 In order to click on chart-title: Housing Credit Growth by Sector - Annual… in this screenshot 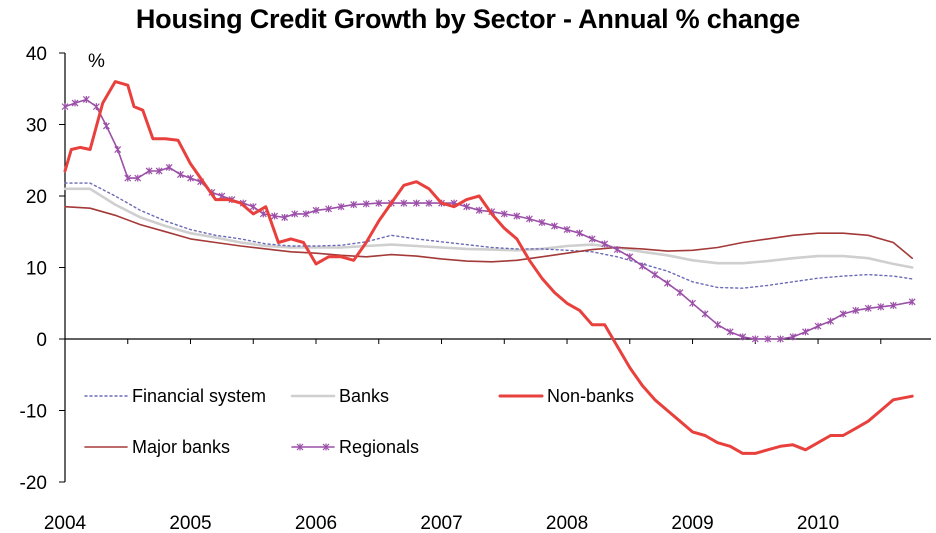, I will do `click(468, 19)`.